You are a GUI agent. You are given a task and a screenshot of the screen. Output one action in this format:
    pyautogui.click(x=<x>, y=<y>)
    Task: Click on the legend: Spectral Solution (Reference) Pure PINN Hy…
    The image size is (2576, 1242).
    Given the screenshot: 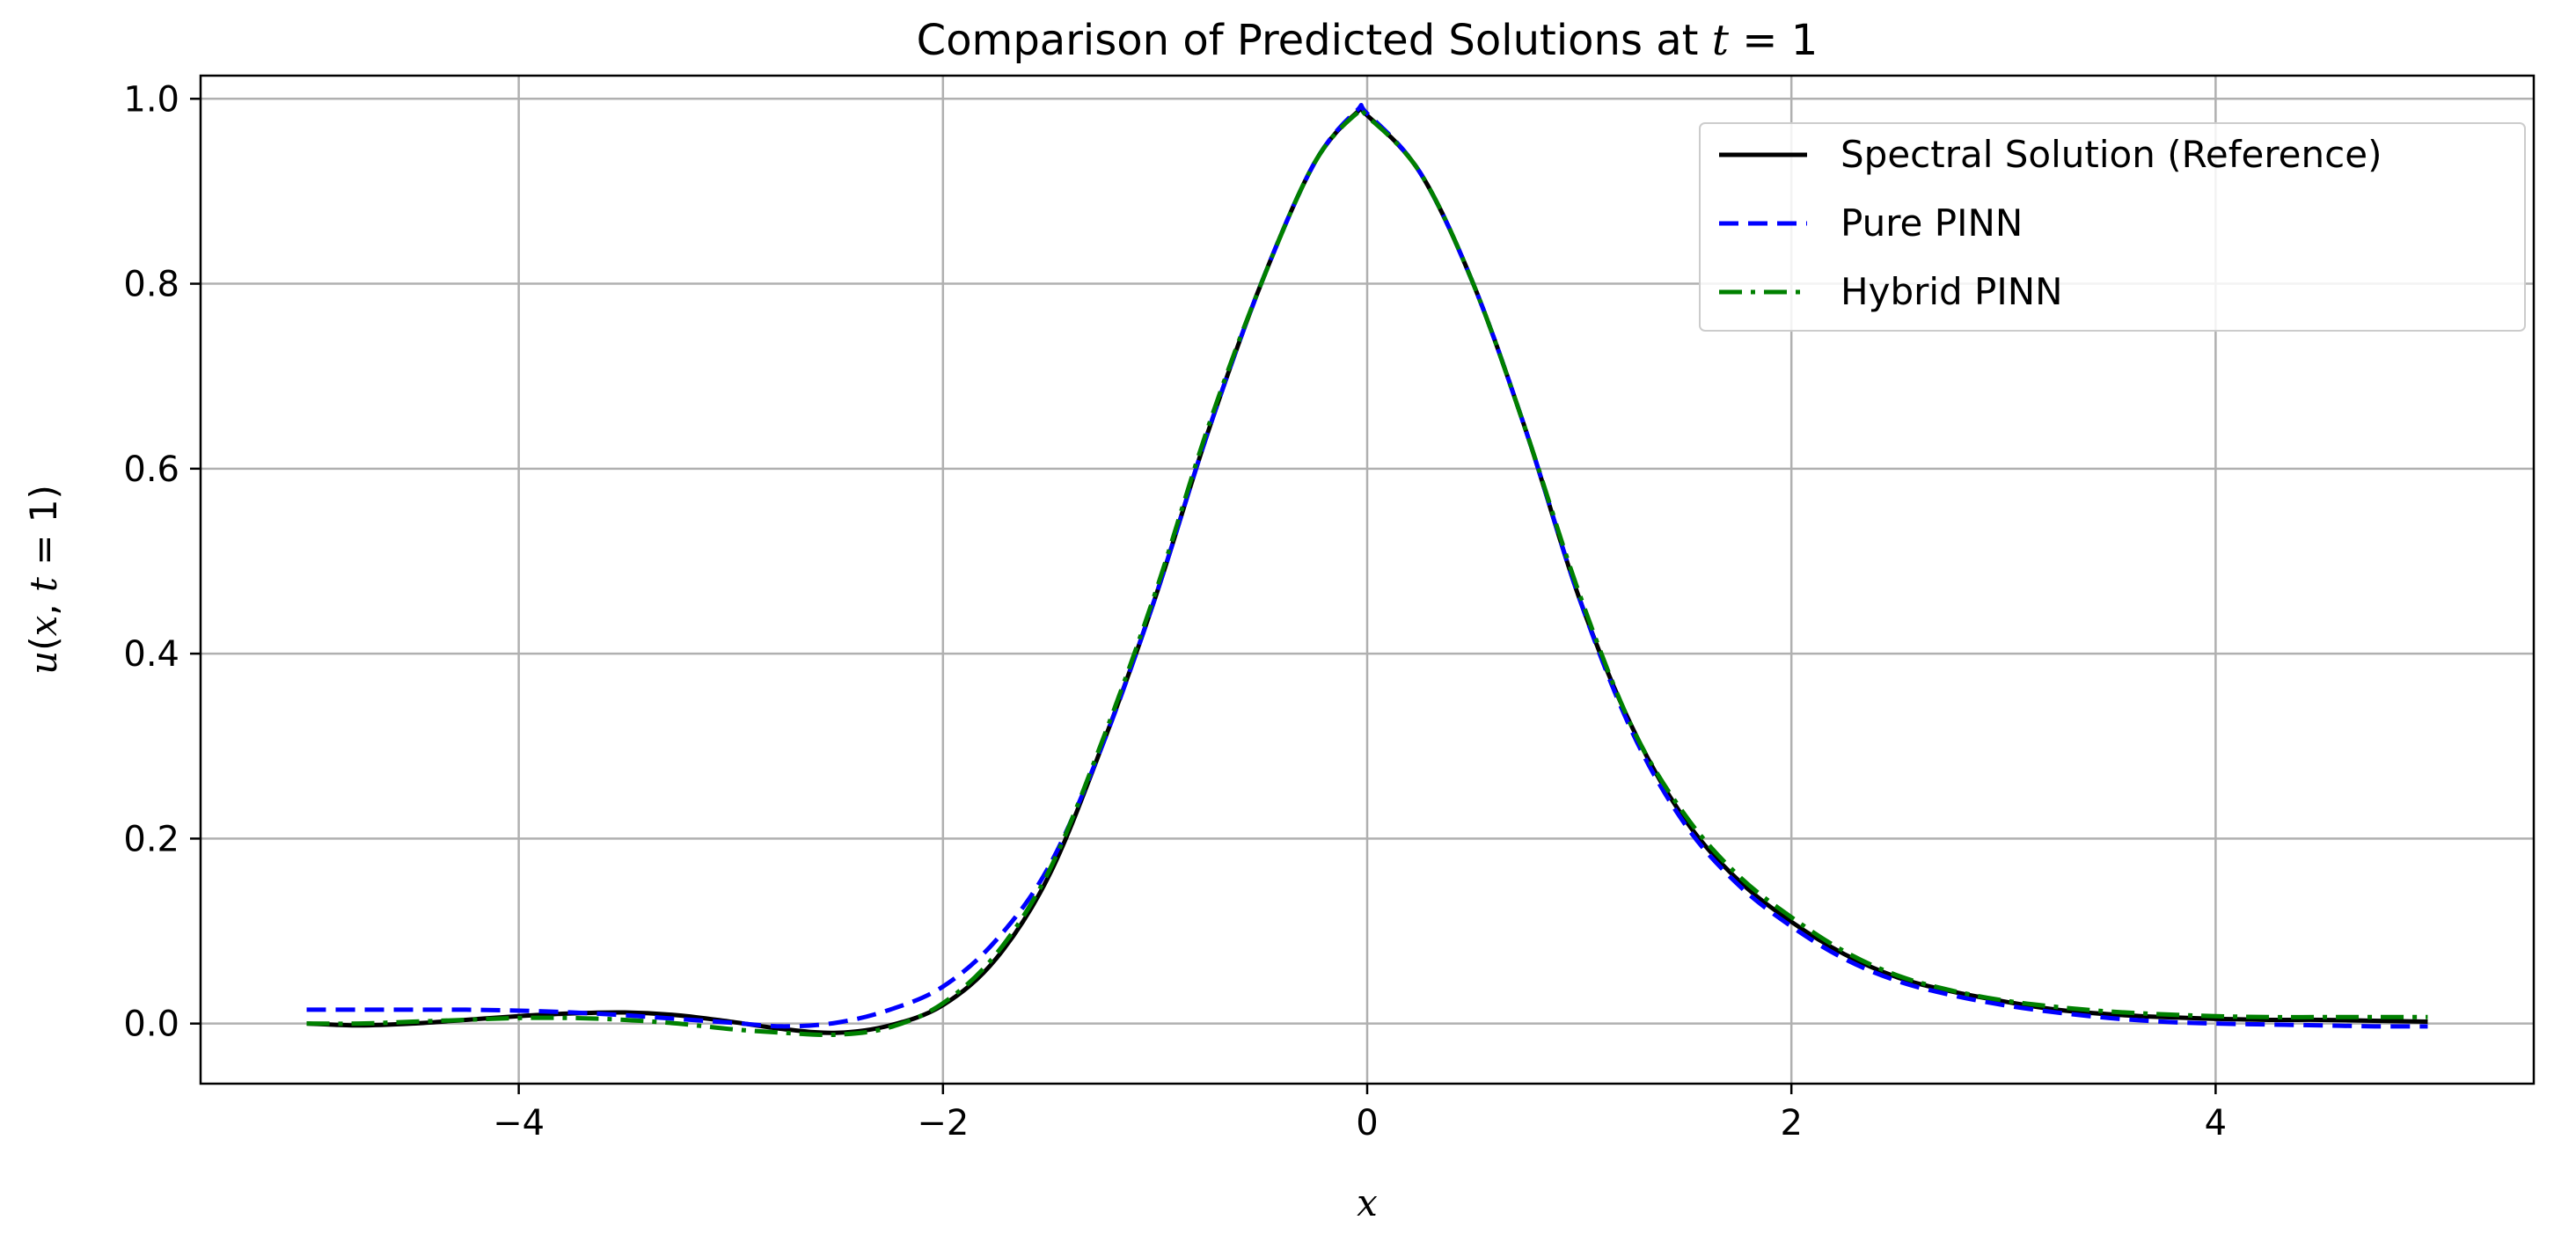 What is the action you would take?
    pyautogui.click(x=2112, y=227)
    